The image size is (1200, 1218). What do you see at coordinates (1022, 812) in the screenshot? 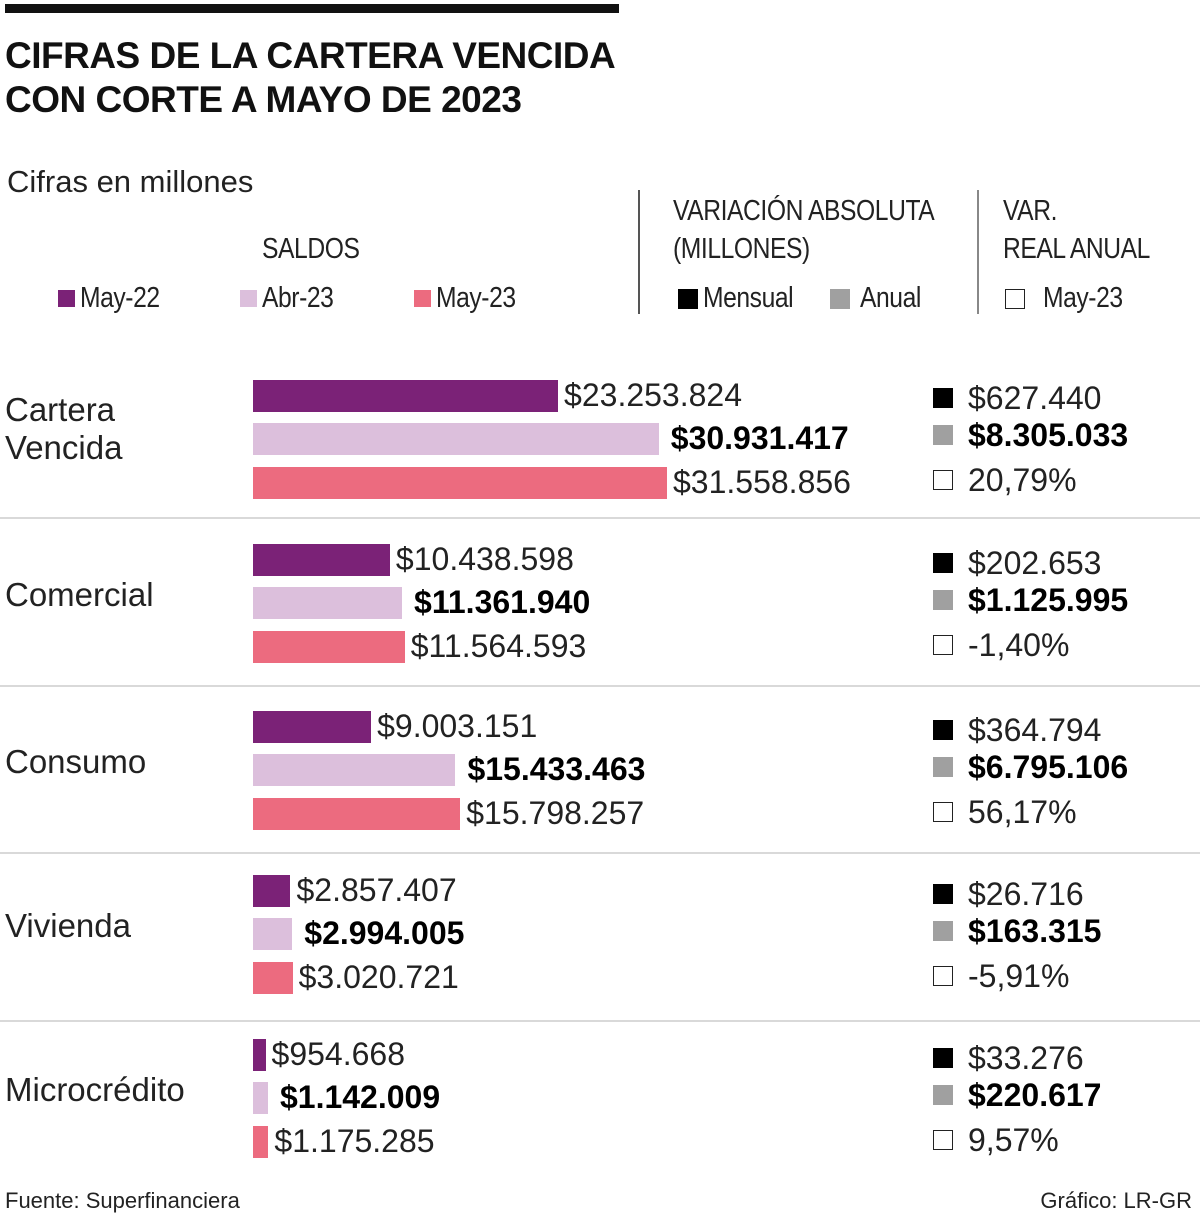
I see `var-real-anual-value: 56,17%` at bounding box center [1022, 812].